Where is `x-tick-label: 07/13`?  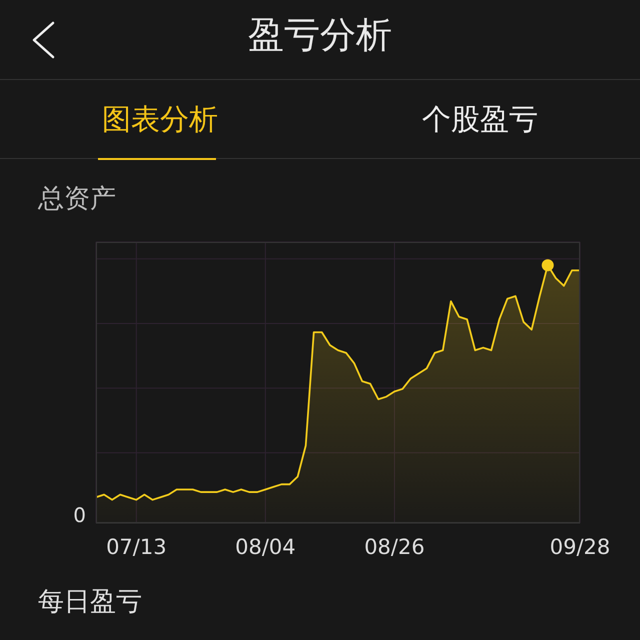
x-tick-label: 07/13 is located at coordinates (136, 546).